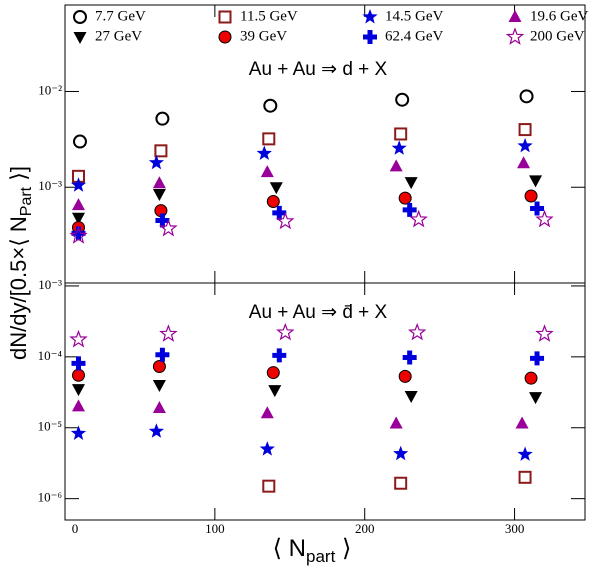 The image size is (600, 582). Describe the element at coordinates (18, 288) in the screenshot. I see `y-label-main: dN/dy/[0.5×⟨ N` at that location.